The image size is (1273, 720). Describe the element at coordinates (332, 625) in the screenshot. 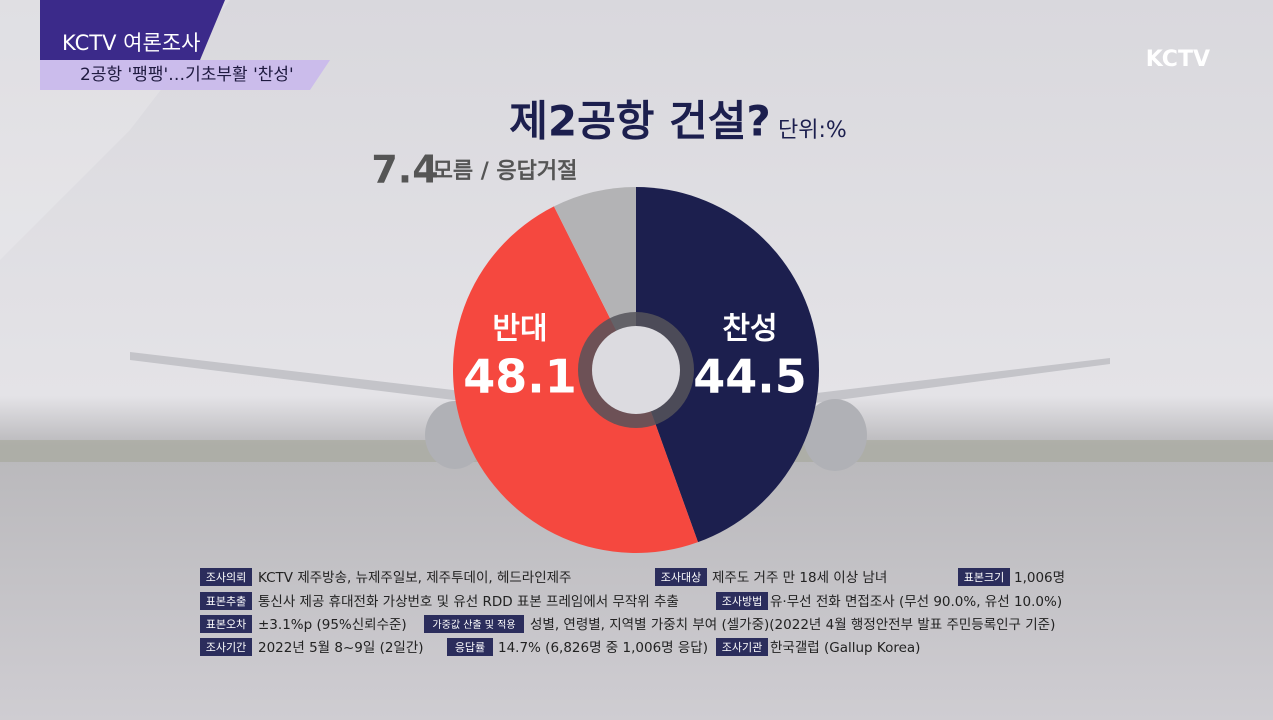

I see `info-text: ±3.1%p (95%신뢰수준)` at that location.